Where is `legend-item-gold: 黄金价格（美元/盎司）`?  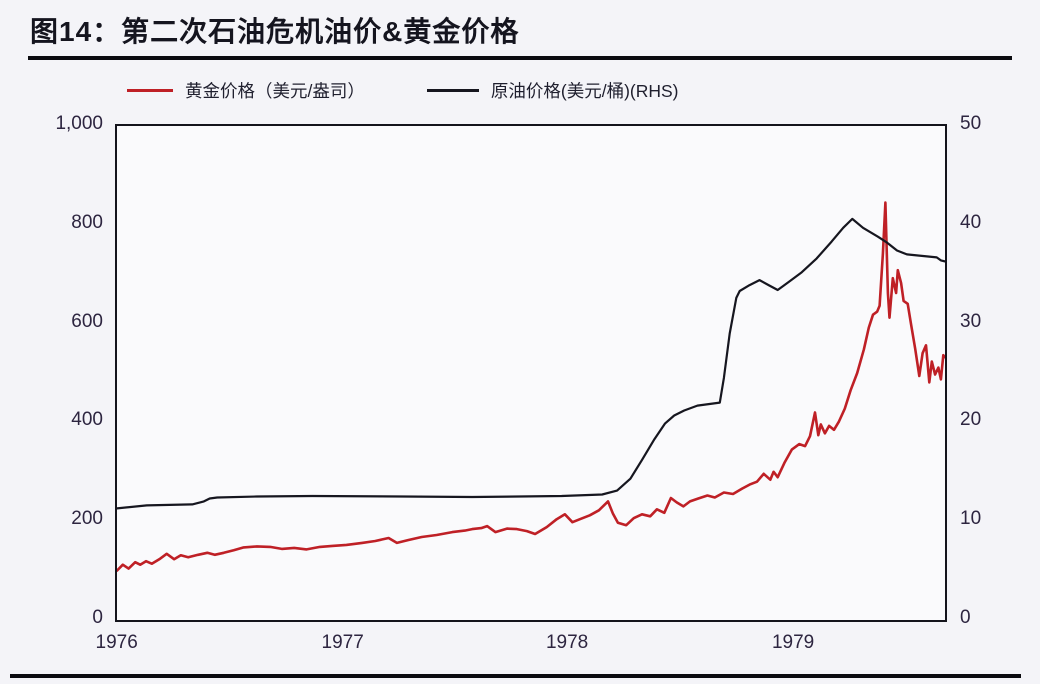 legend-item-gold: 黄金价格（美元/盎司） is located at coordinates (246, 90).